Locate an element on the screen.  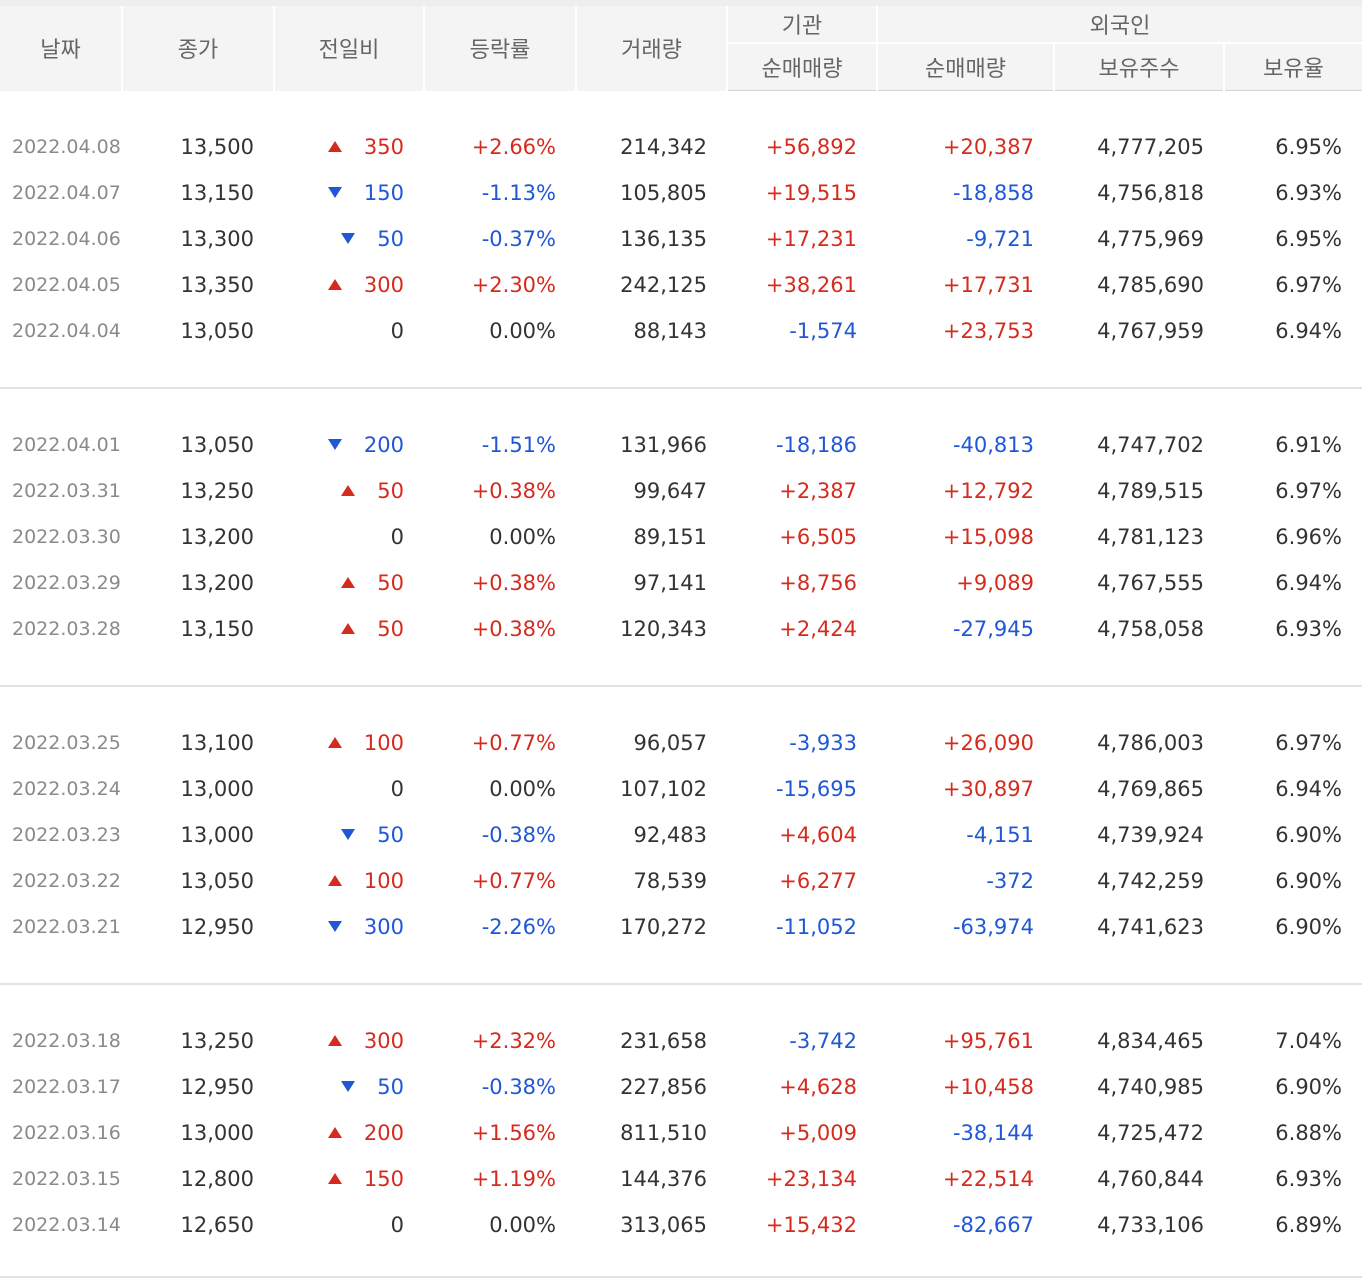
cell-rate: -2.26% is located at coordinates (518, 927).